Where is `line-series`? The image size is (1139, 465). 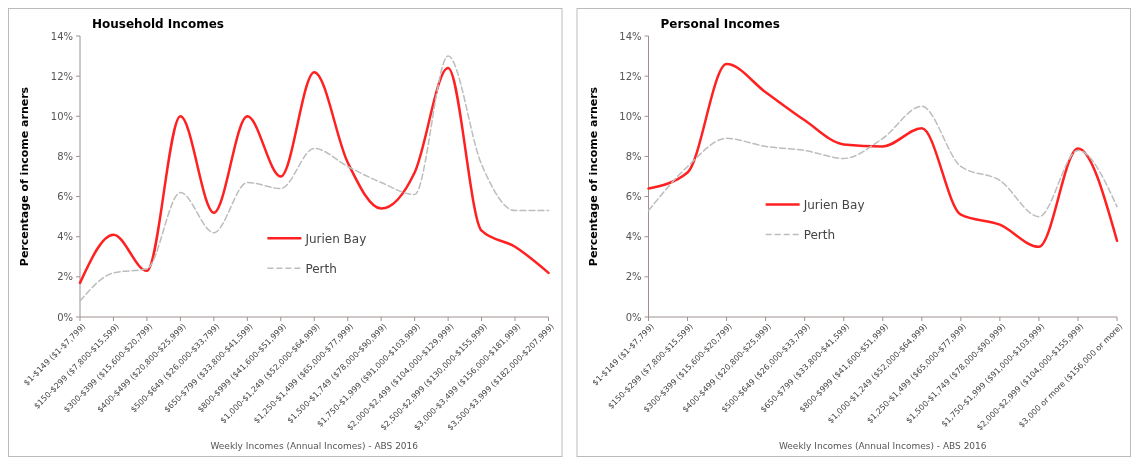
line-series is located at coordinates (882, 161).